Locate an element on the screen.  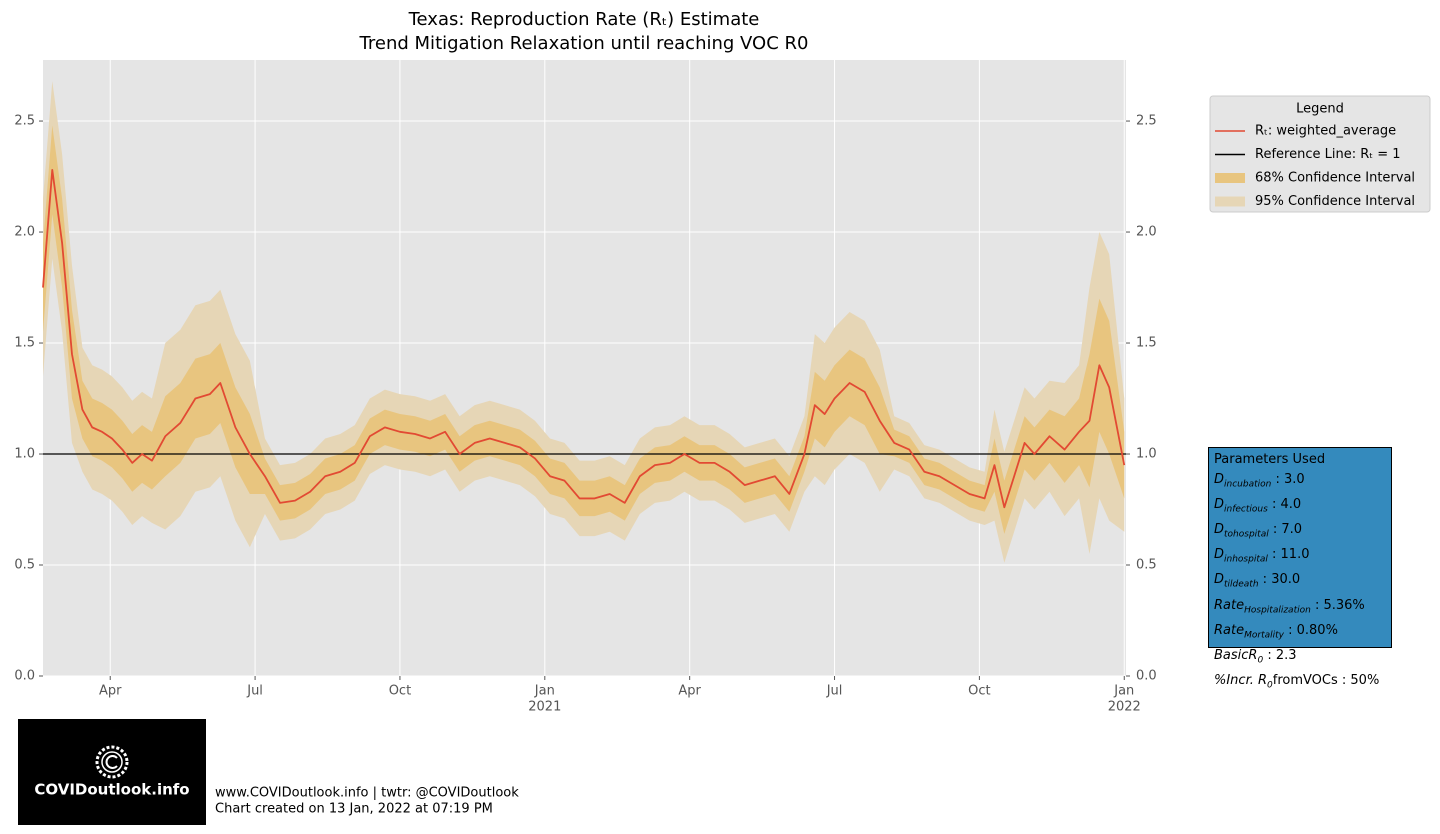
parameter-rest: : 5.36% is located at coordinates (1337, 605).